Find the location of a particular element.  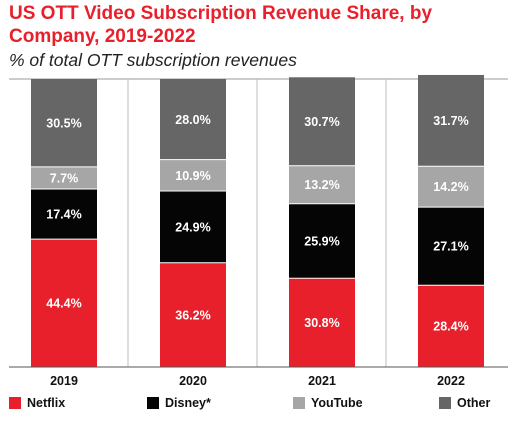

bar-segment-netflix-2022 is located at coordinates (451, 326).